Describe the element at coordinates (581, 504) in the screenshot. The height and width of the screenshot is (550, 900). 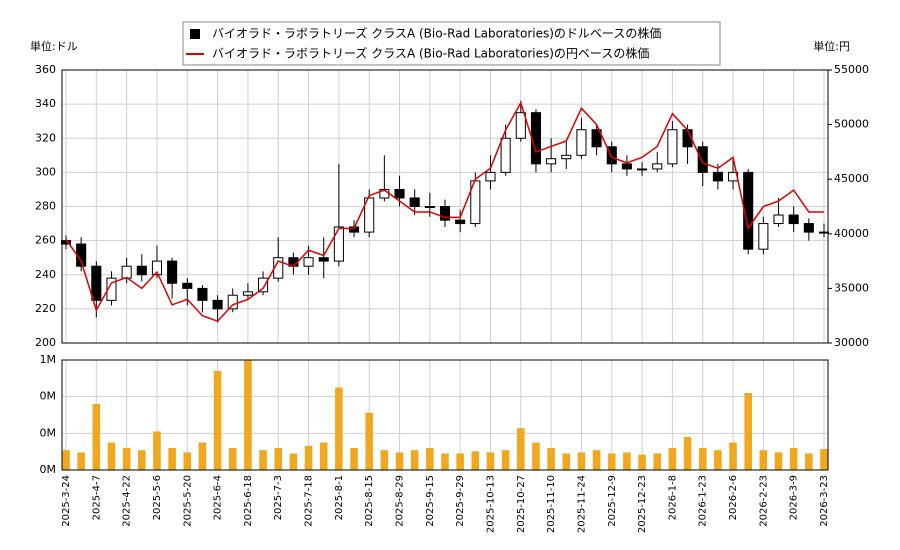
I see `x-tick-label: 2025-11-24` at that location.